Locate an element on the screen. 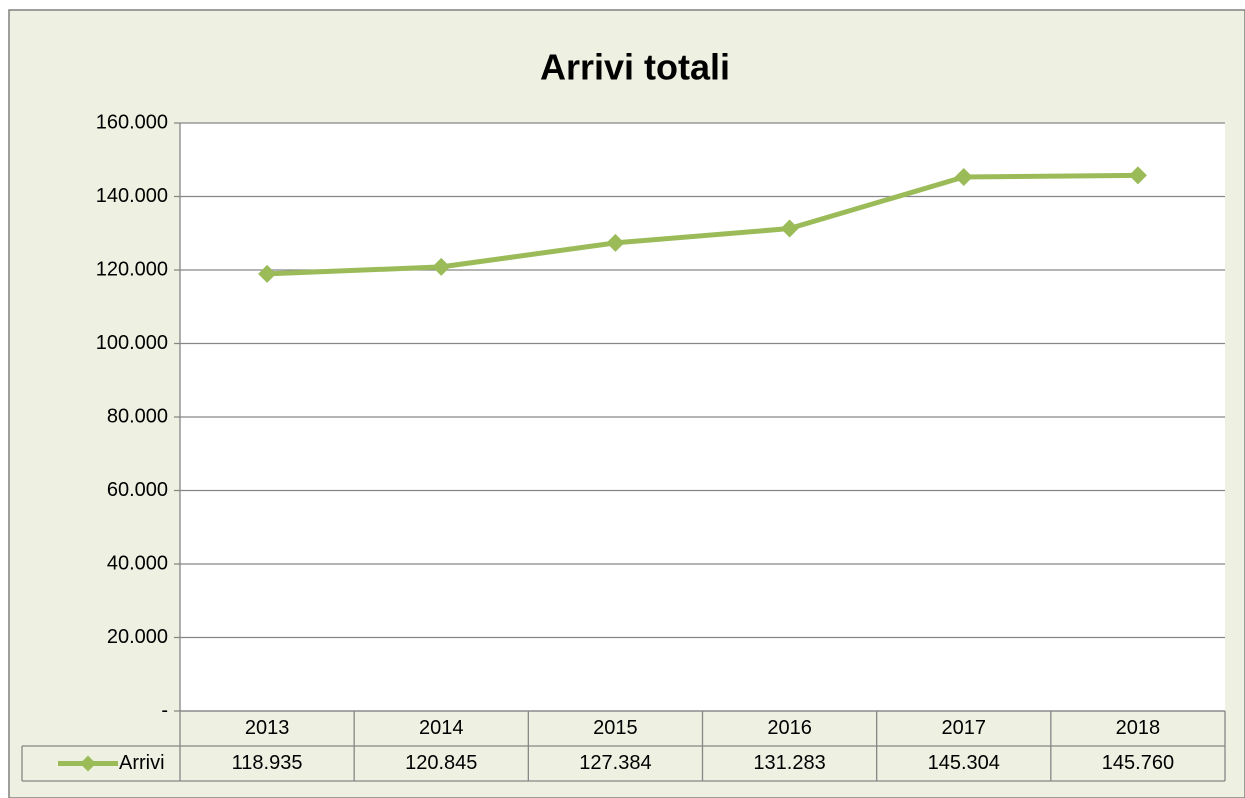 Image resolution: width=1245 pixels, height=798 pixels. data-label: 120.845 is located at coordinates (441, 763).